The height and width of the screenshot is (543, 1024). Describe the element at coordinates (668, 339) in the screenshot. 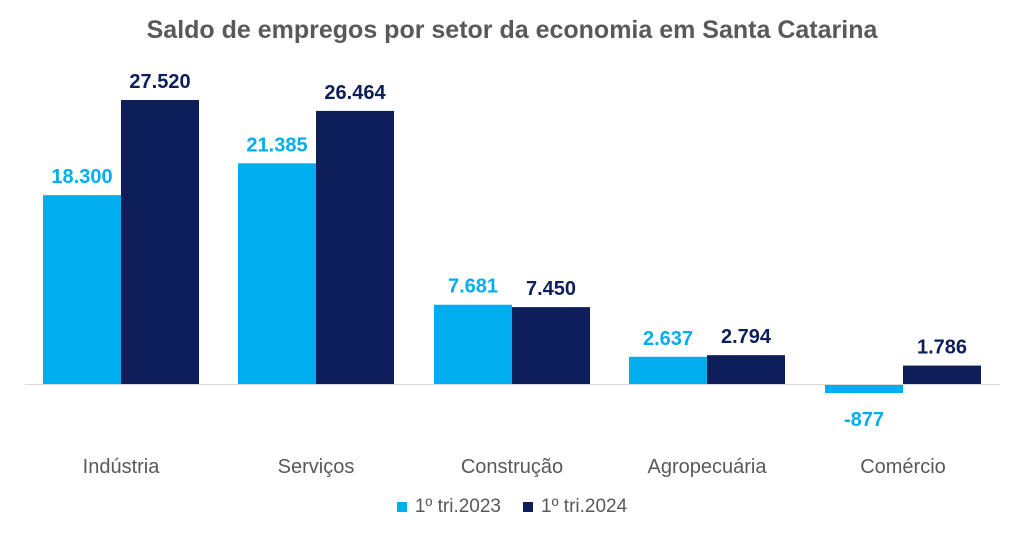

I see `data-label-1-4: 2.637` at that location.